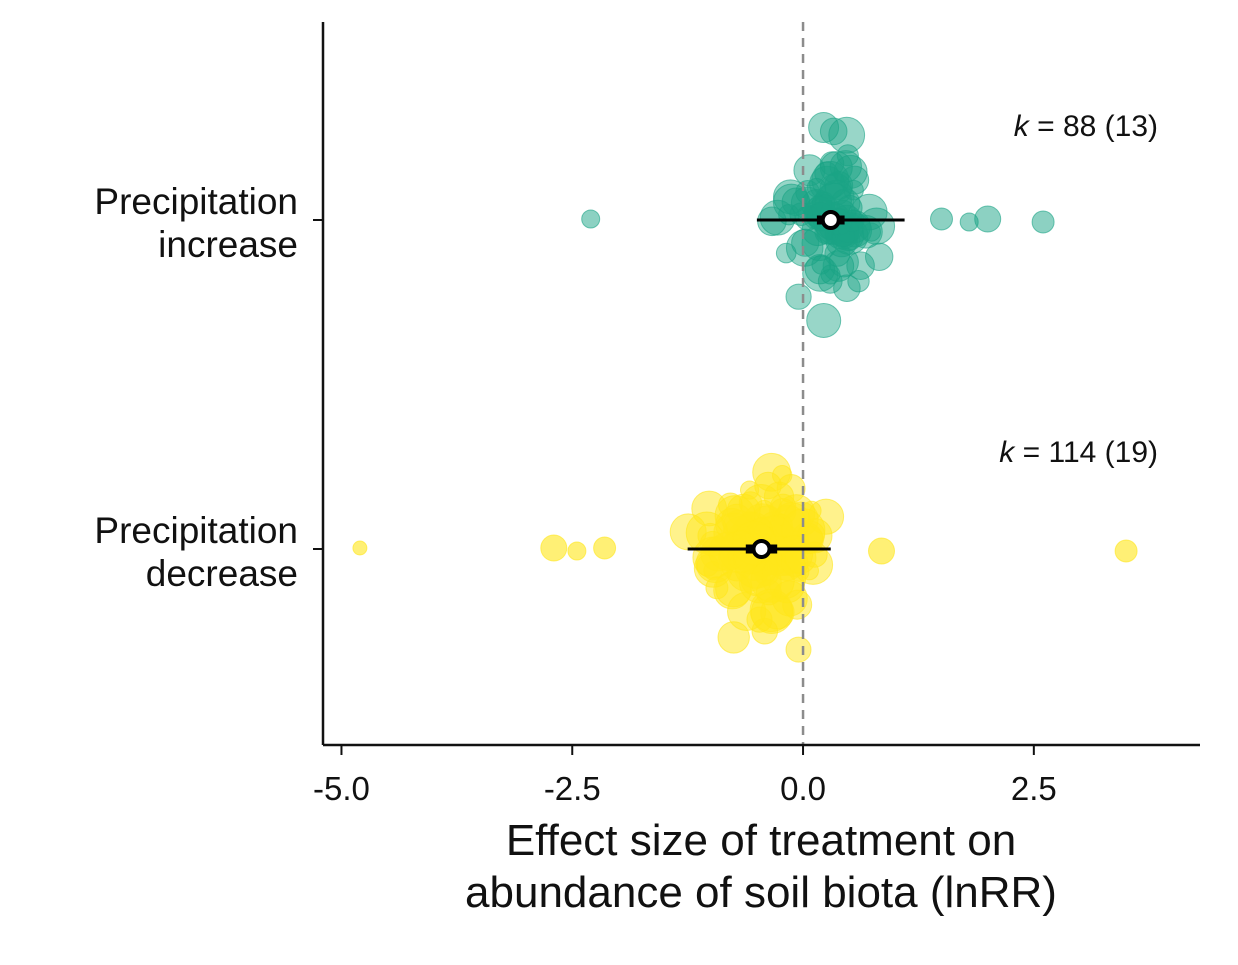 This screenshot has height=965, width=1238. Describe the element at coordinates (796, 384) in the screenshot. I see `estimate-markers` at that location.